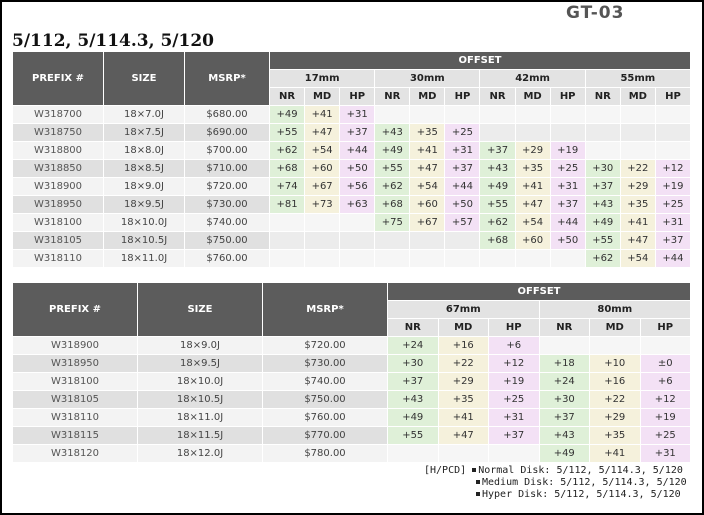 The height and width of the screenshot is (515, 704). What do you see at coordinates (478, 482) in the screenshot?
I see `bullet-square-icon` at bounding box center [478, 482].